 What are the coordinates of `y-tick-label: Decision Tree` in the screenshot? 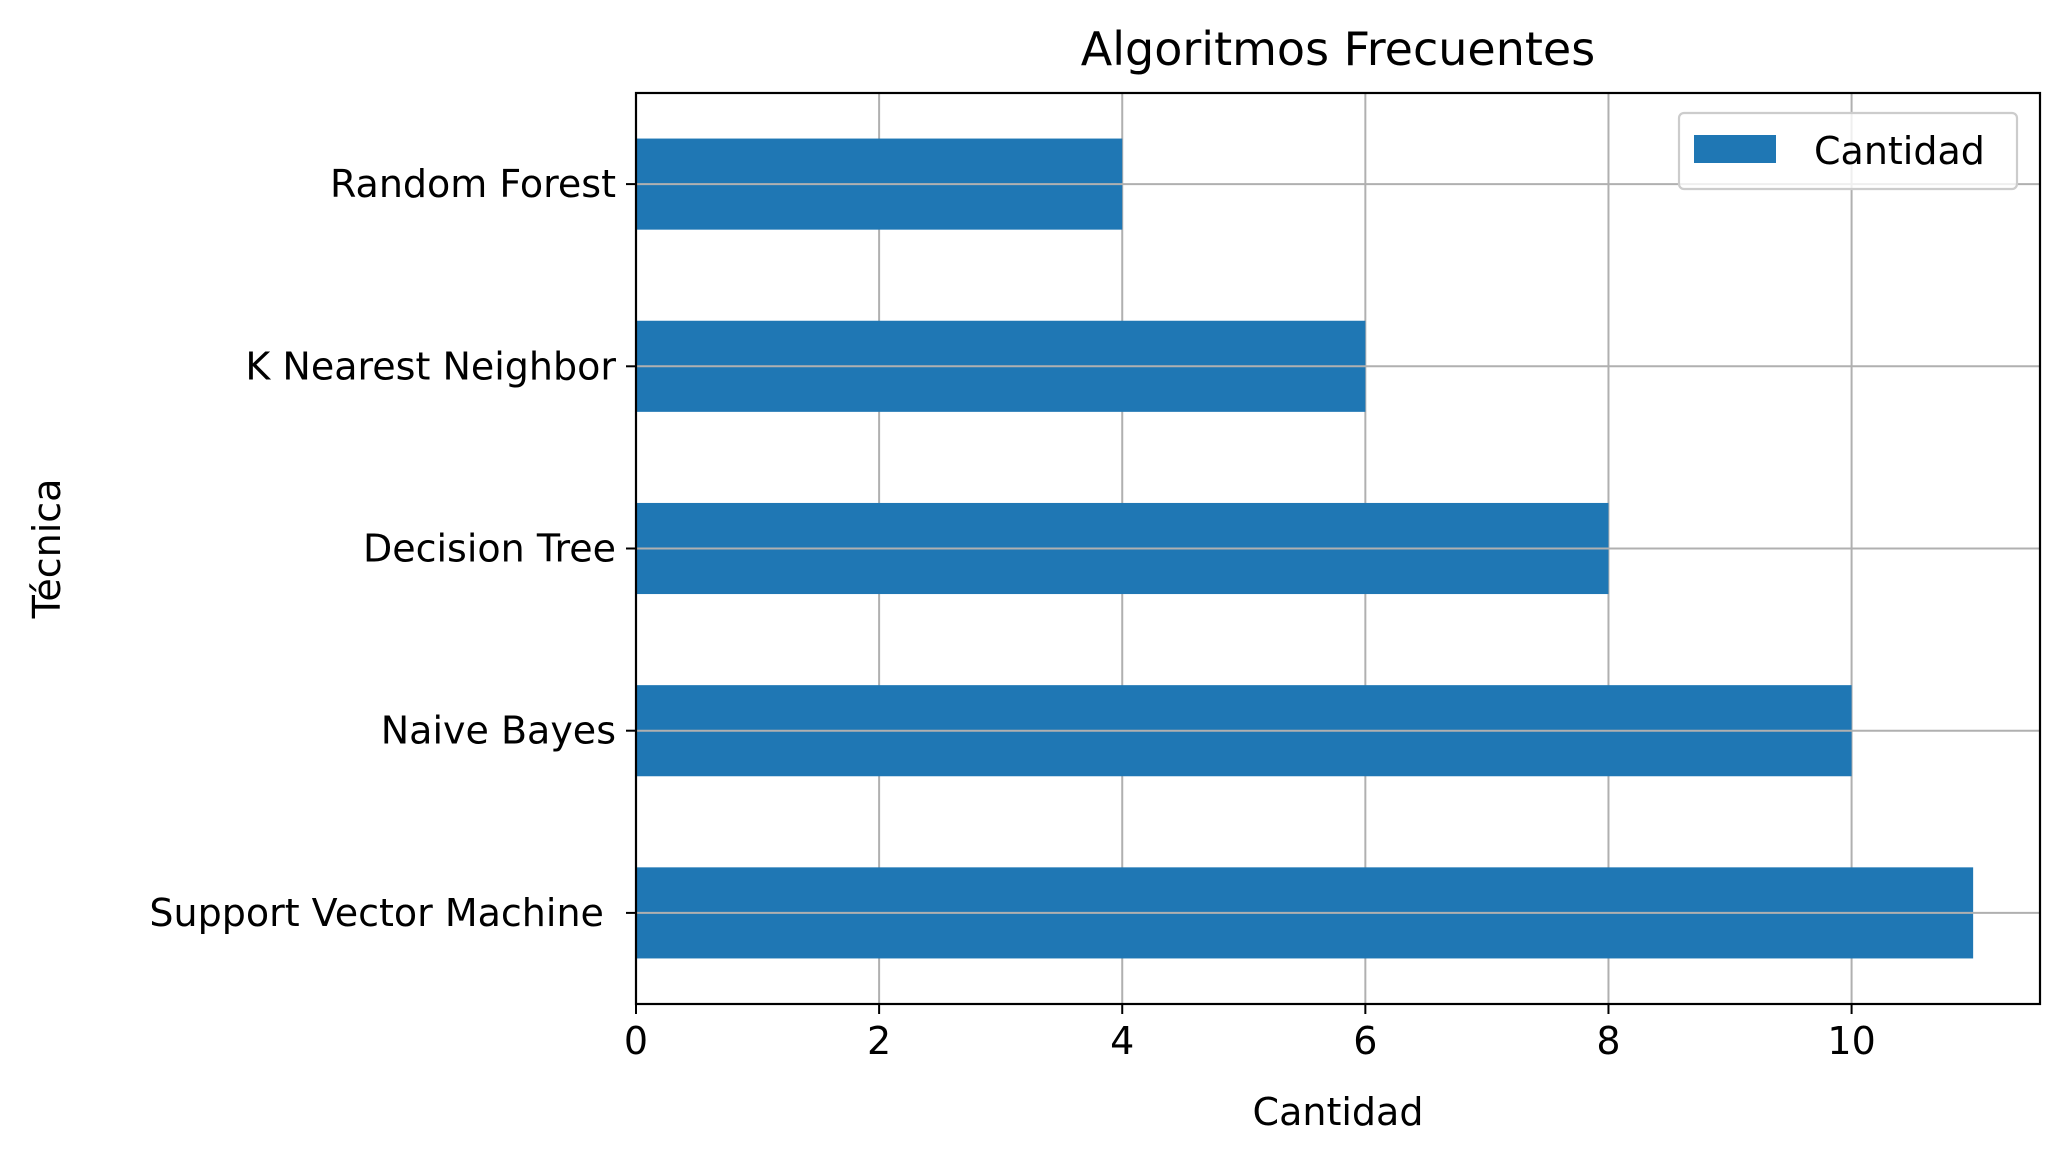 It's located at (489, 549).